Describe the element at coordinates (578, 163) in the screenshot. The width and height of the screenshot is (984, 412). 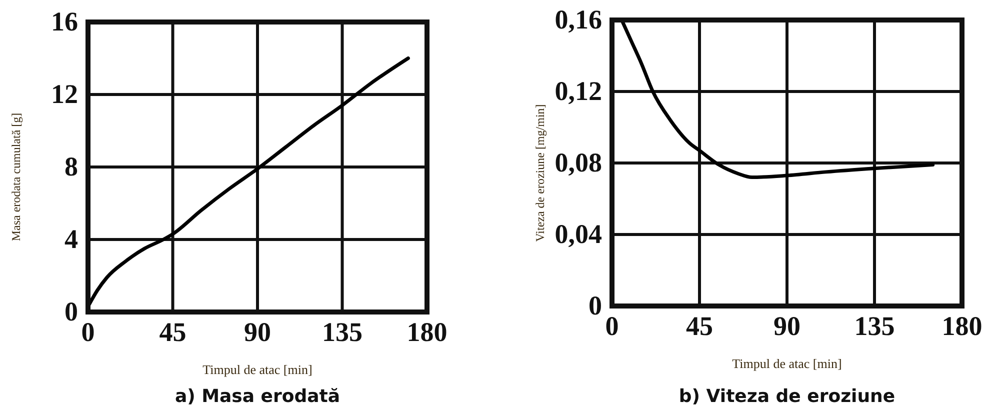
I see `y-tick-label: 0,08` at that location.